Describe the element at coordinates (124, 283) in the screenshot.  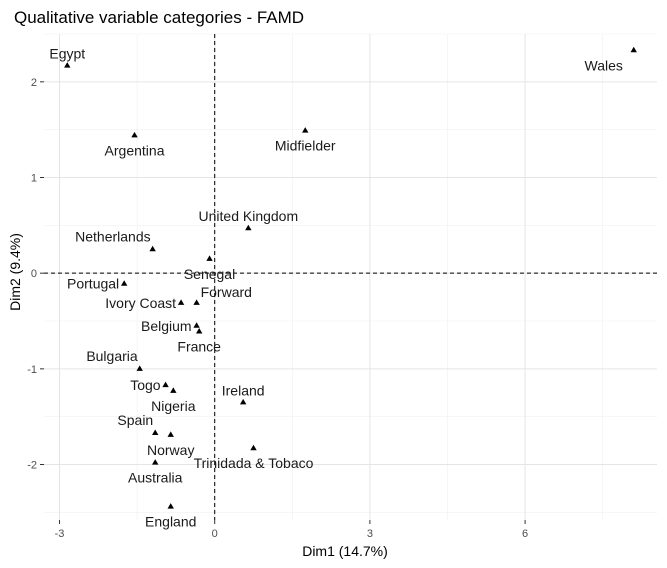
I see `point-portugal` at that location.